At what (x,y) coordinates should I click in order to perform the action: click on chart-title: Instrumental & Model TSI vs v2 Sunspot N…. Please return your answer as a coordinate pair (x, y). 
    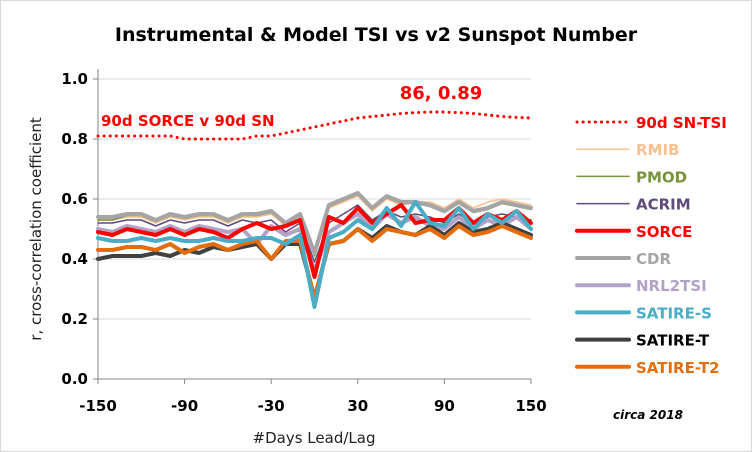
    Looking at the image, I should click on (376, 35).